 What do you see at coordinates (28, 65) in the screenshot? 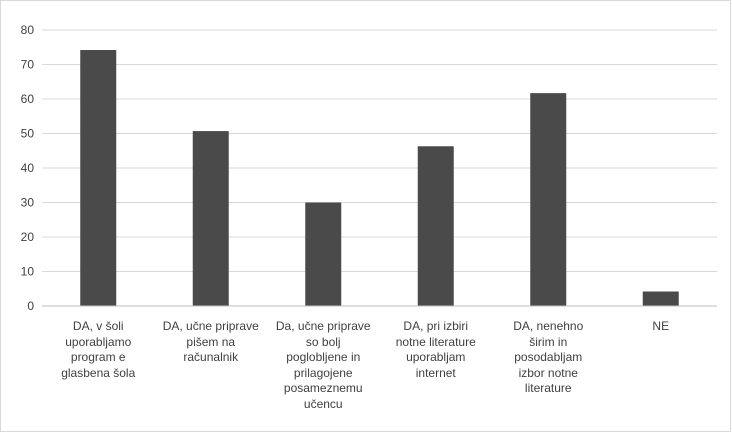
I see `y-tick-label: 70` at bounding box center [28, 65].